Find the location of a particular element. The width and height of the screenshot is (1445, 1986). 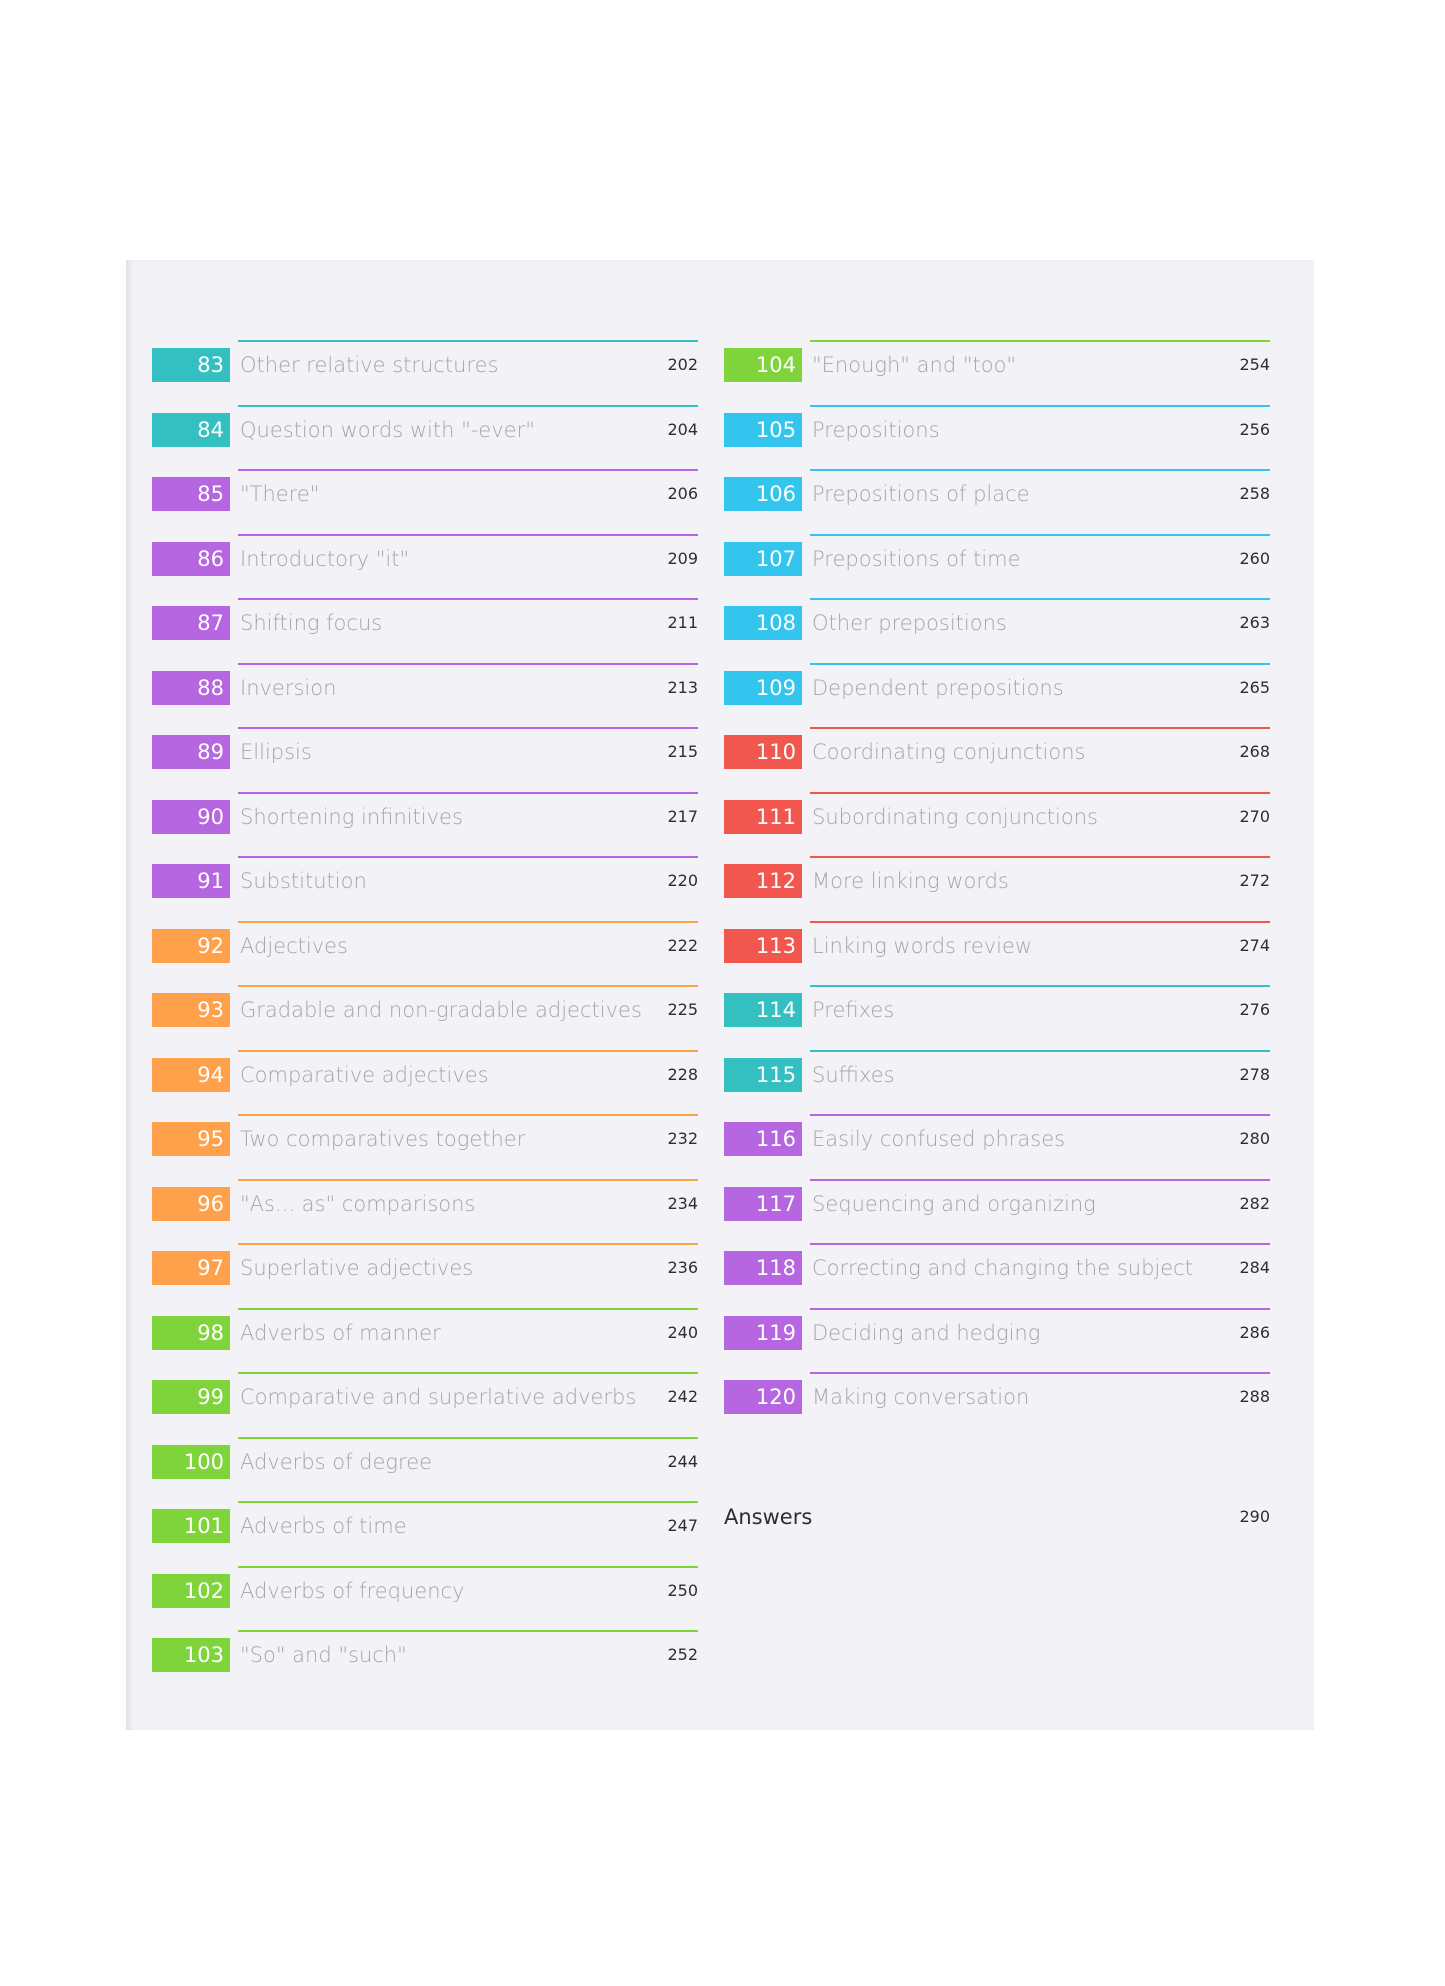

unit-title: Linking words review is located at coordinates (922, 945).